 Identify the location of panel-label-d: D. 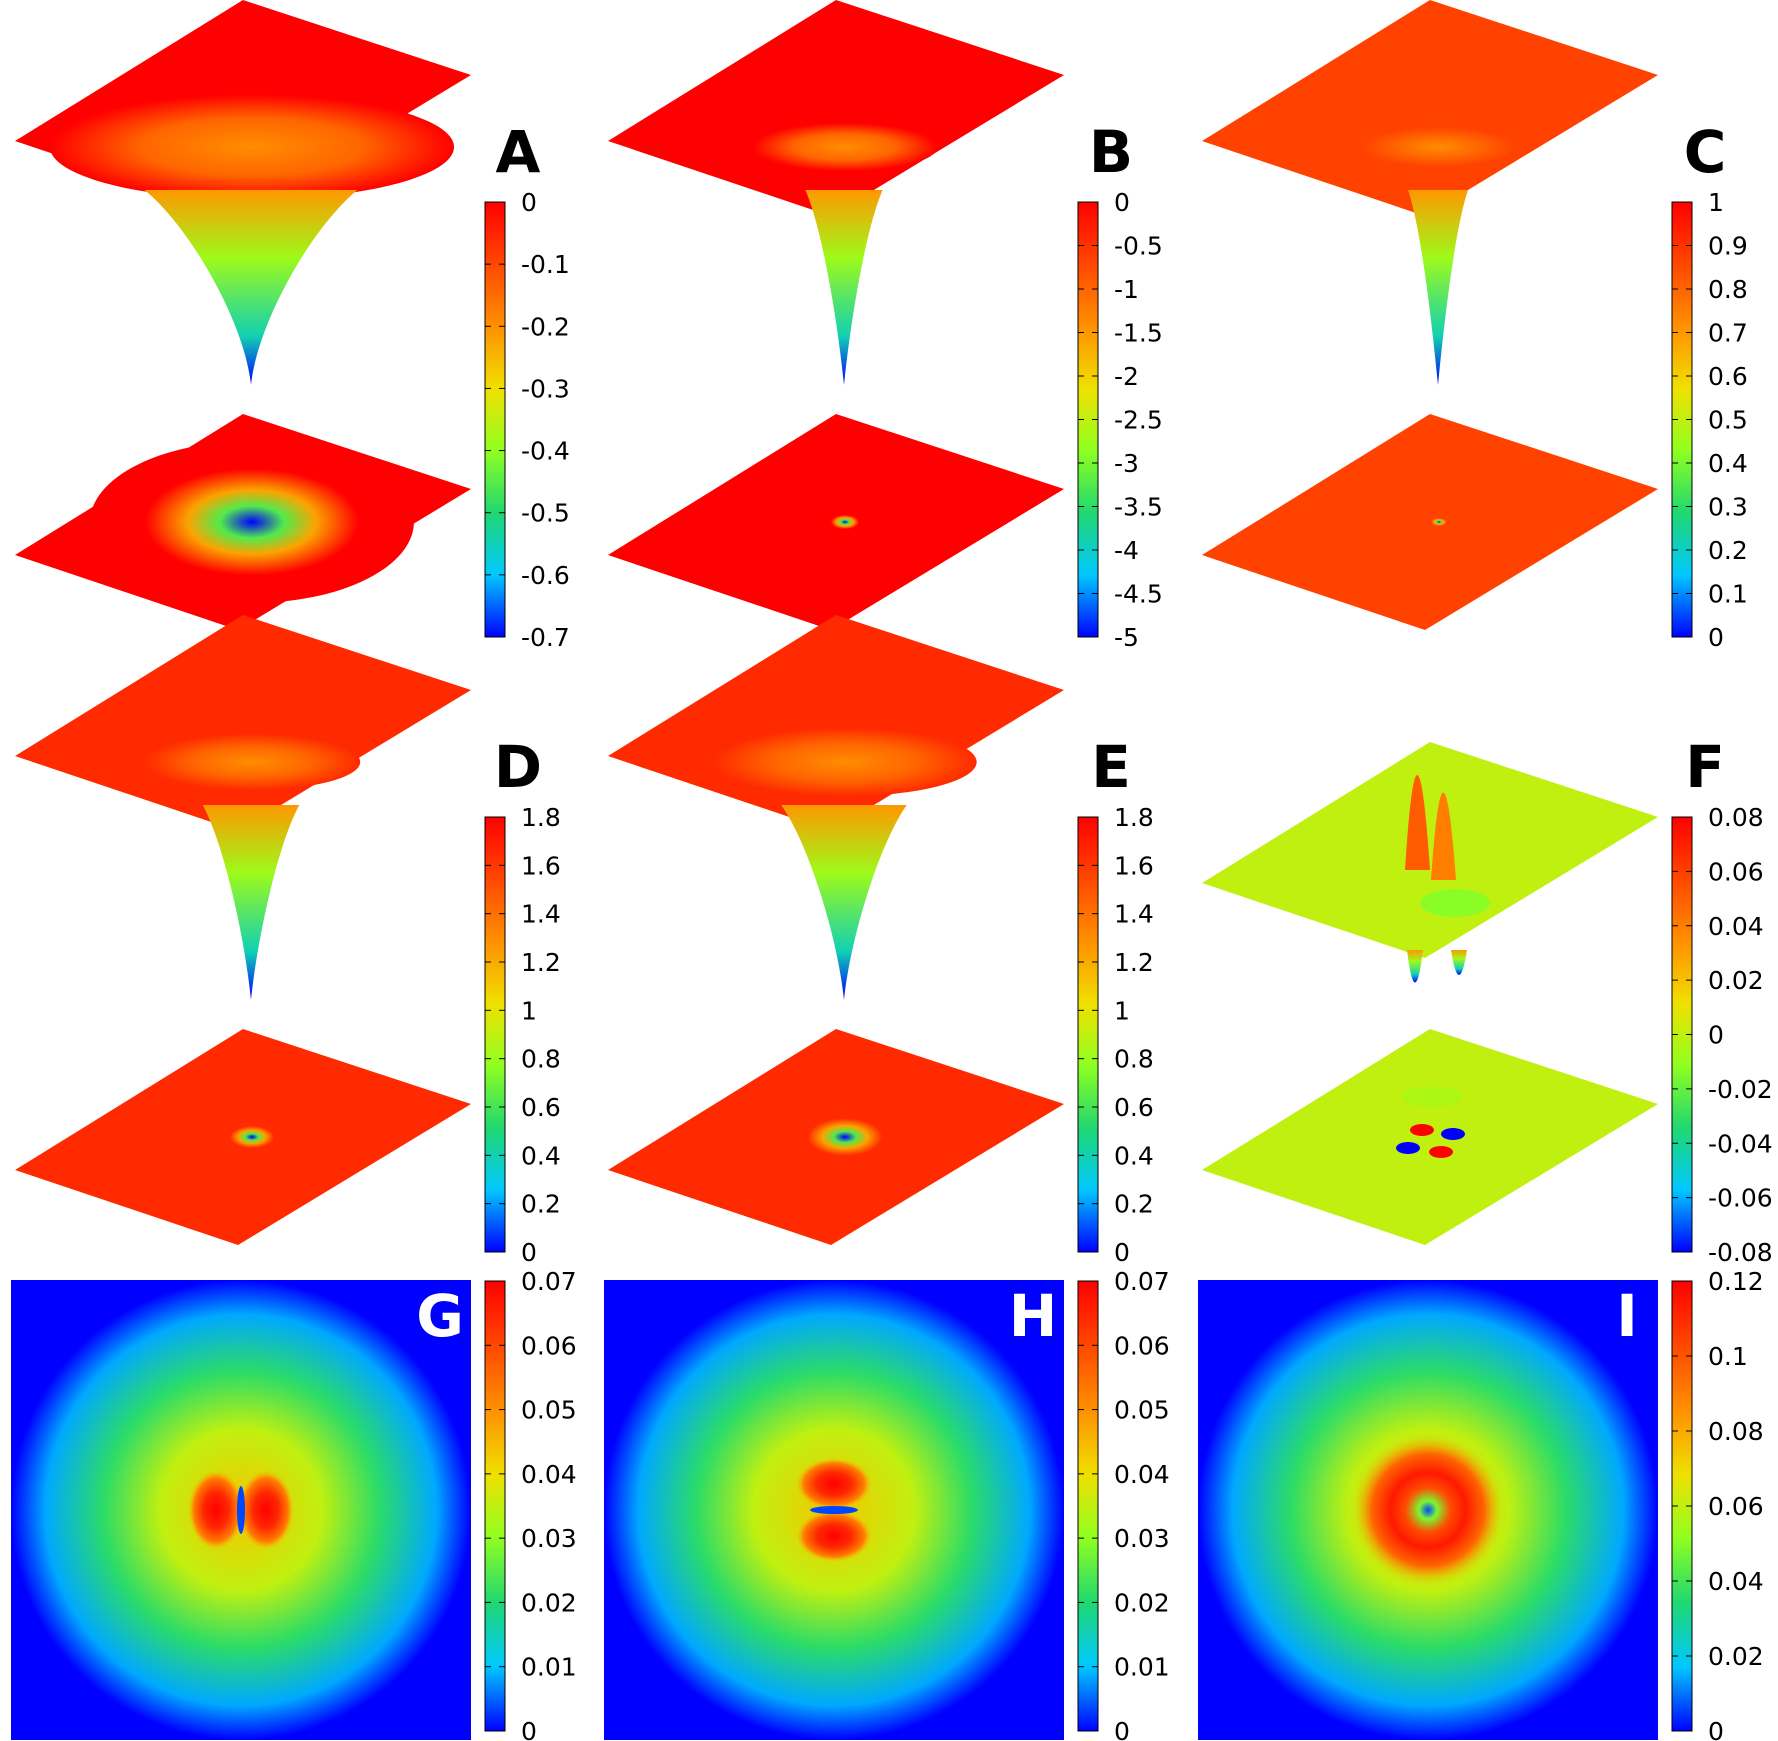
(518, 767).